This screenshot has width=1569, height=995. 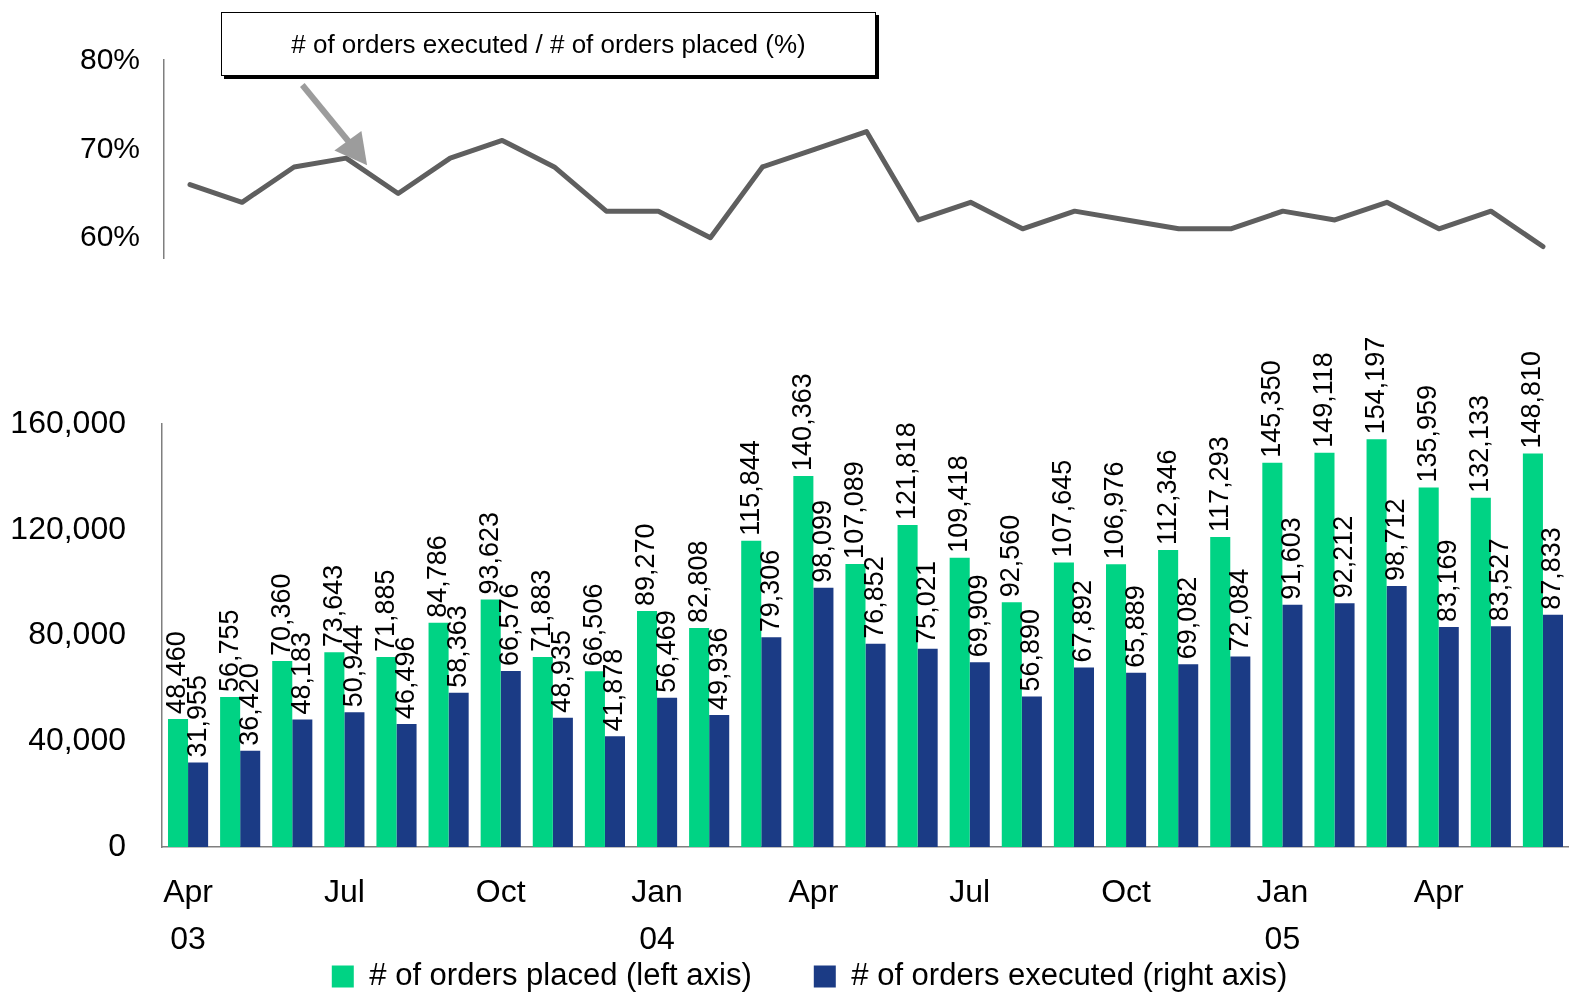 I want to click on data-label: 82,808, so click(x=697, y=582).